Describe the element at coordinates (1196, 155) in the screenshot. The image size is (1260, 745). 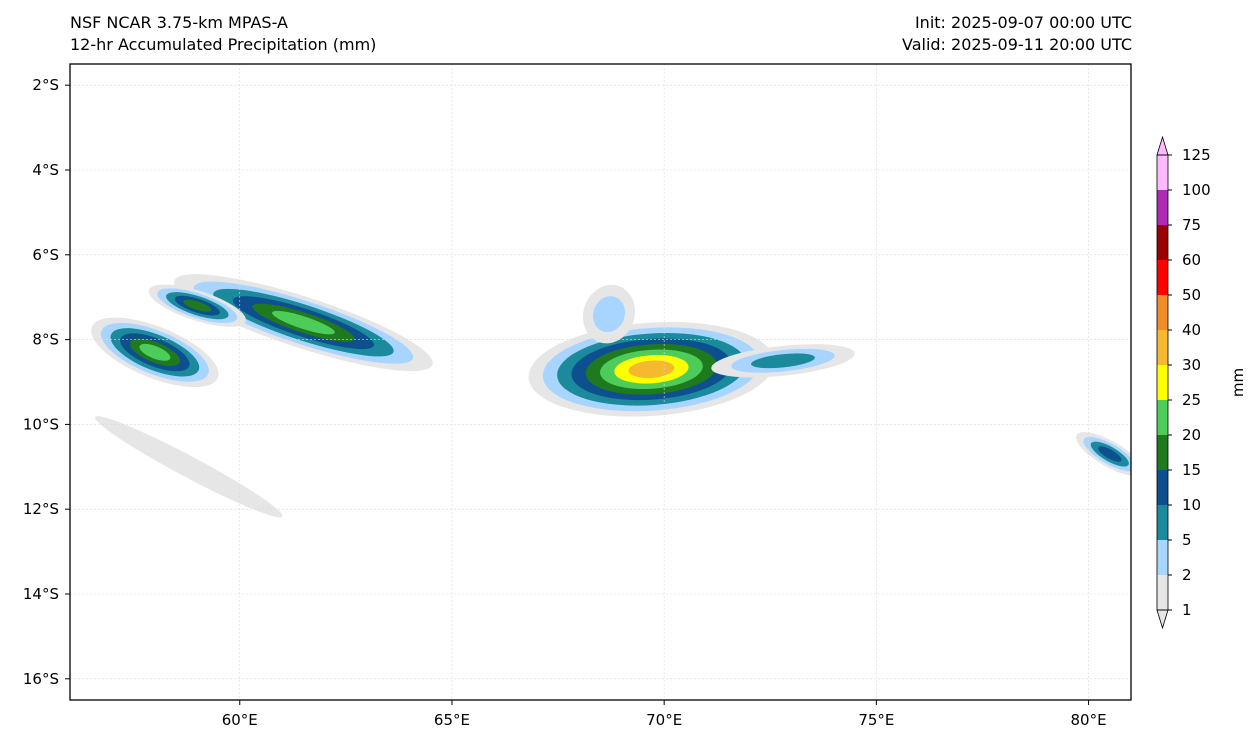
I see `colorbar-tick-label: 125` at that location.